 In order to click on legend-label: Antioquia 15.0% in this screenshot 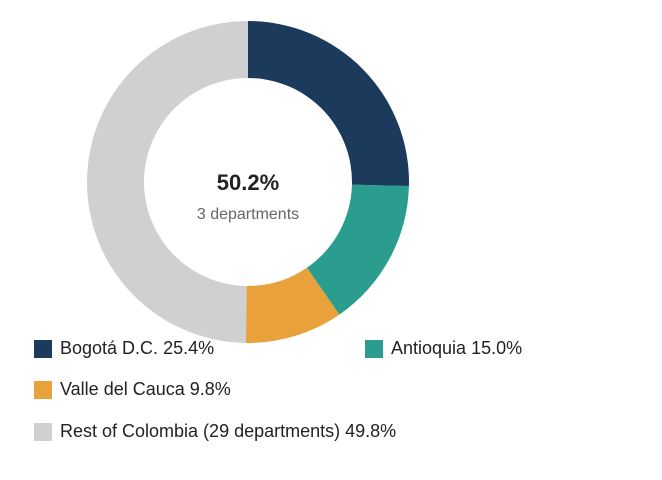, I will do `click(456, 348)`.